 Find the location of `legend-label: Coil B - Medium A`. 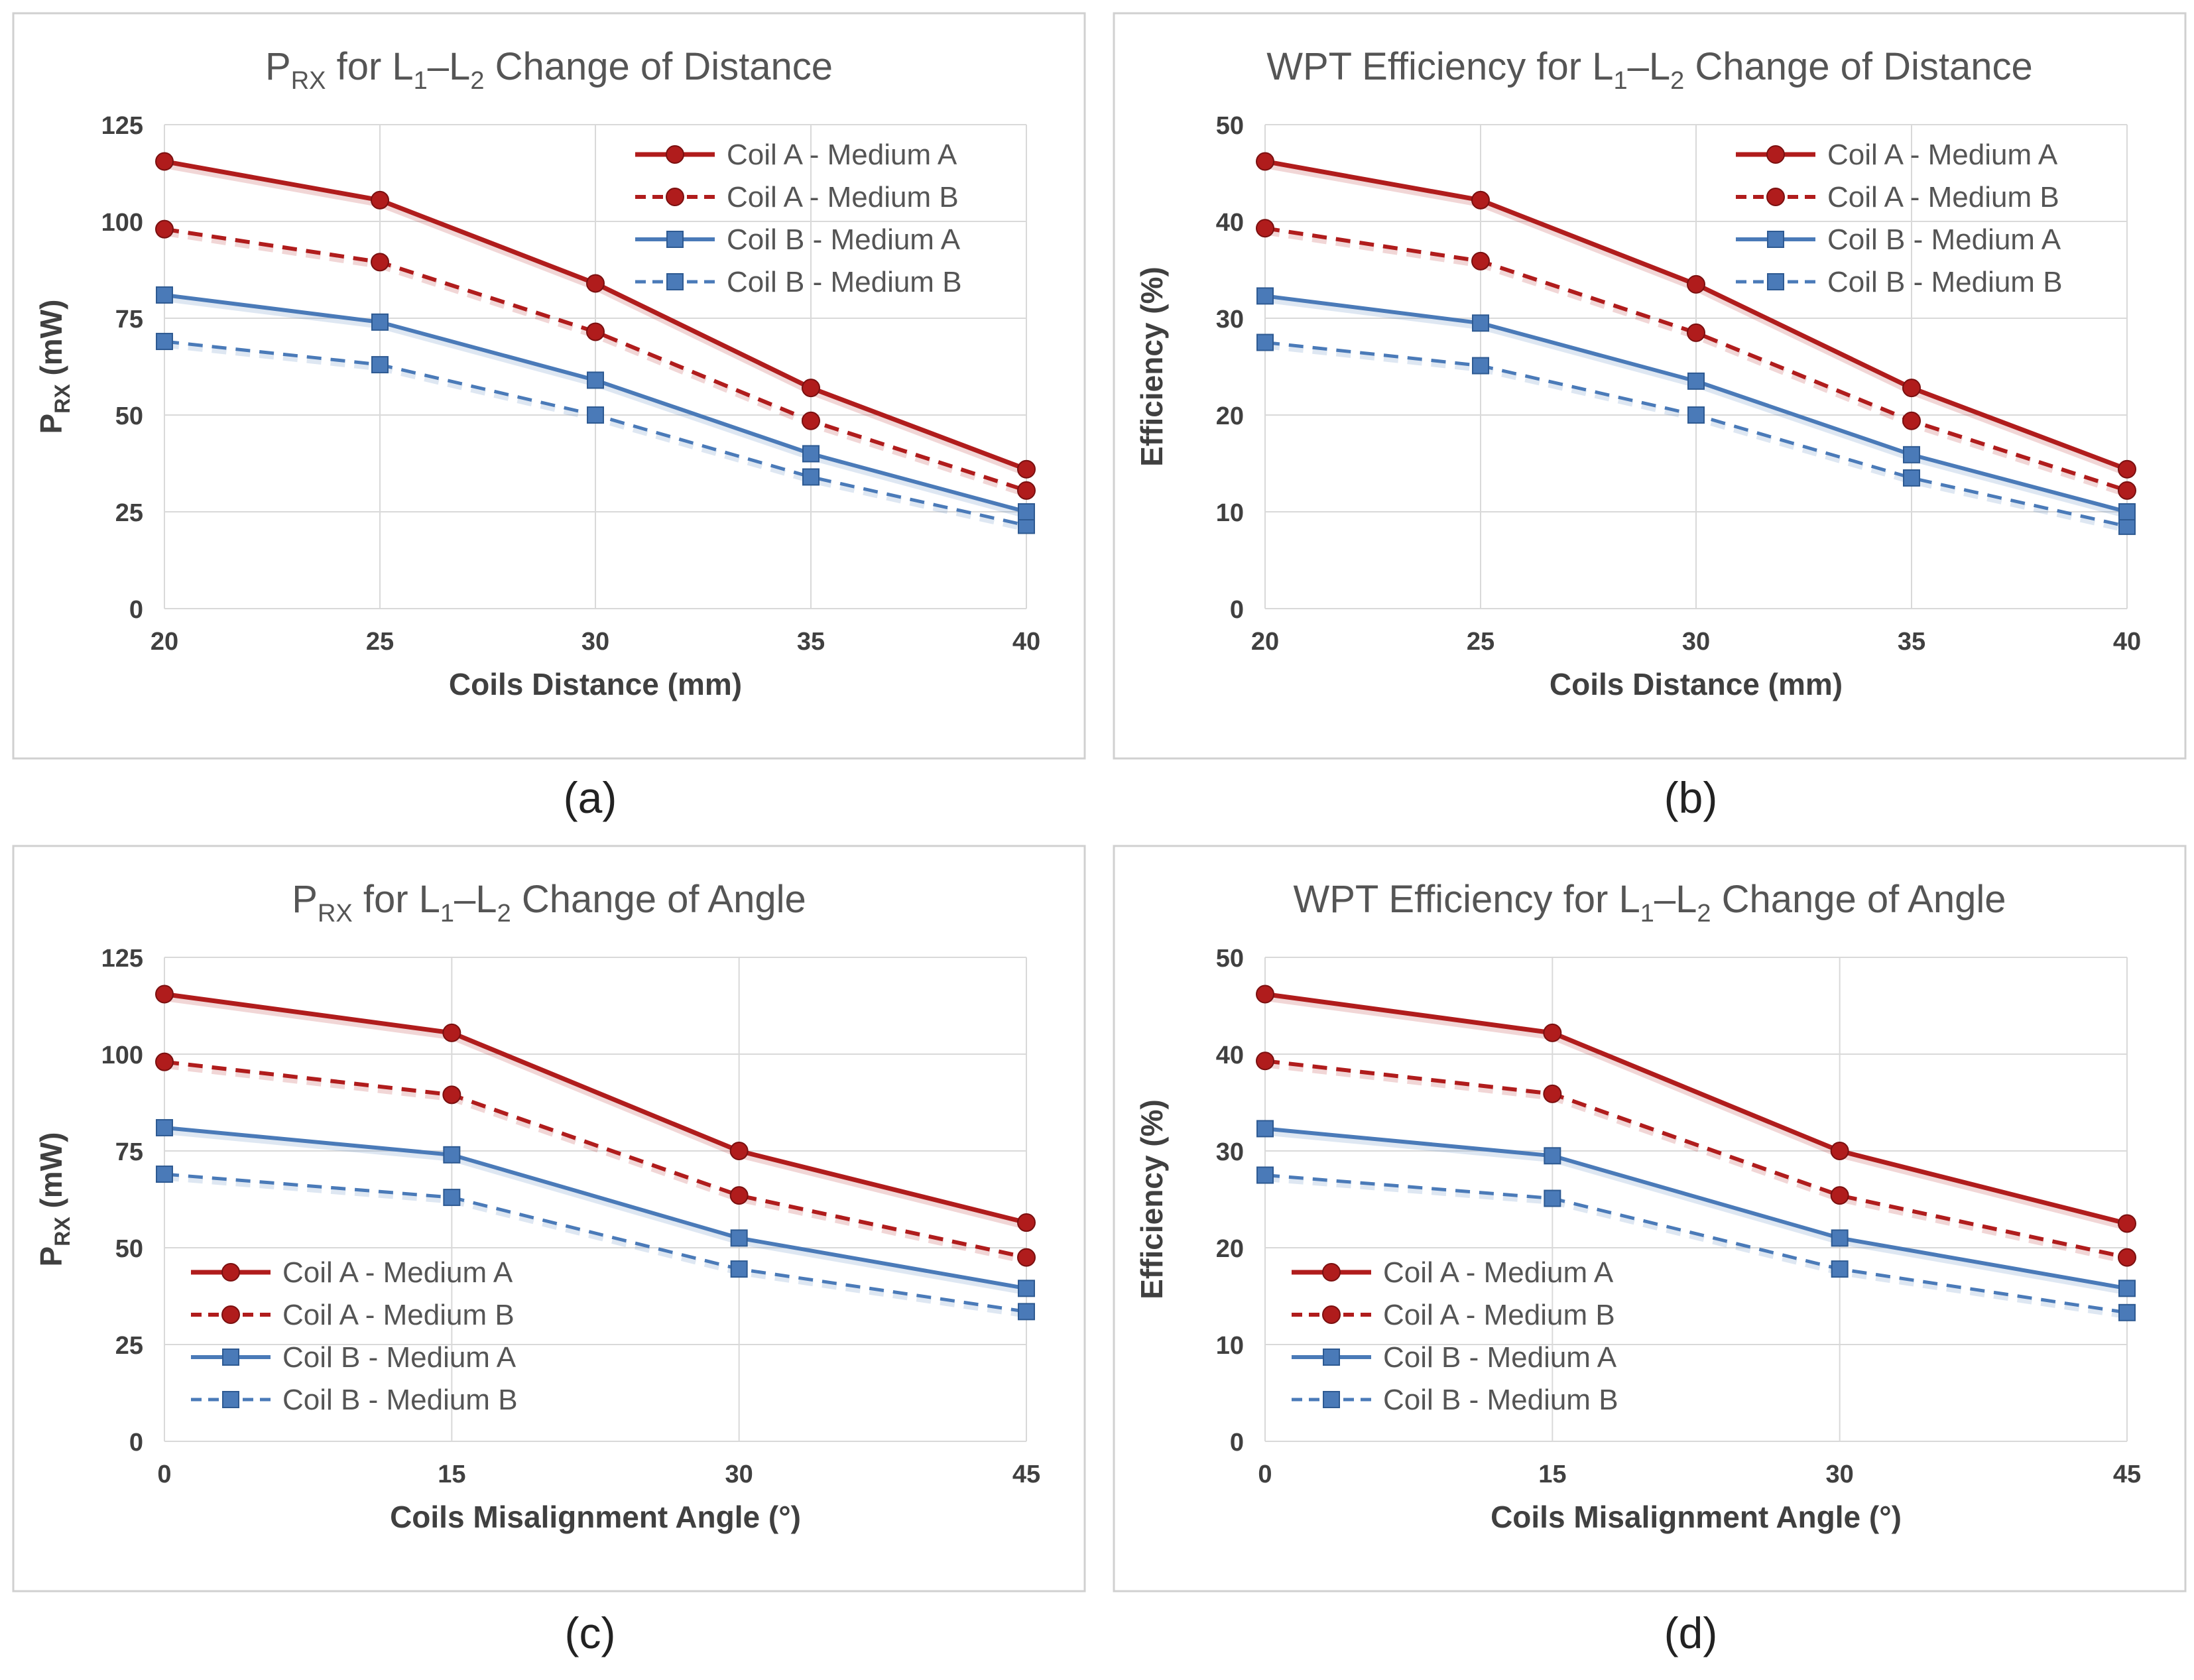

legend-label: Coil B - Medium A is located at coordinates (844, 239).